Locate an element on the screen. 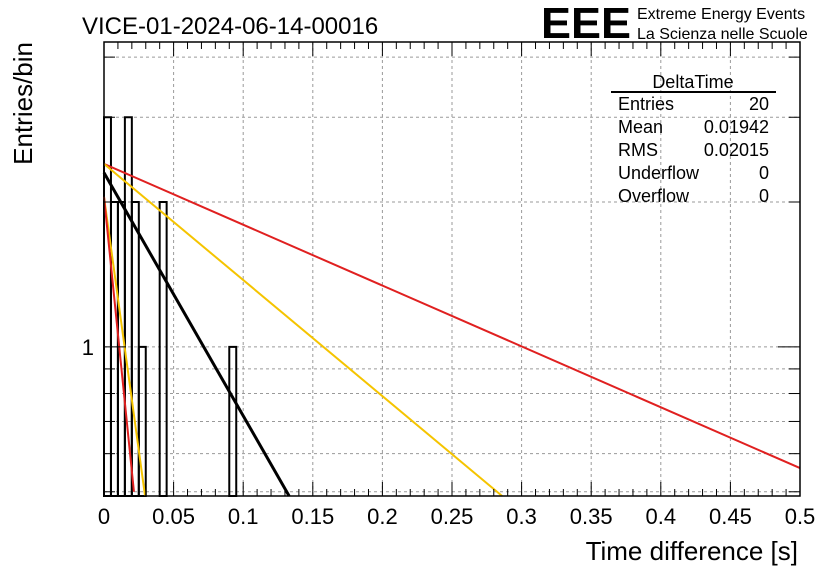 The height and width of the screenshot is (572, 836). x-tick-label: 0.5 is located at coordinates (800, 516).